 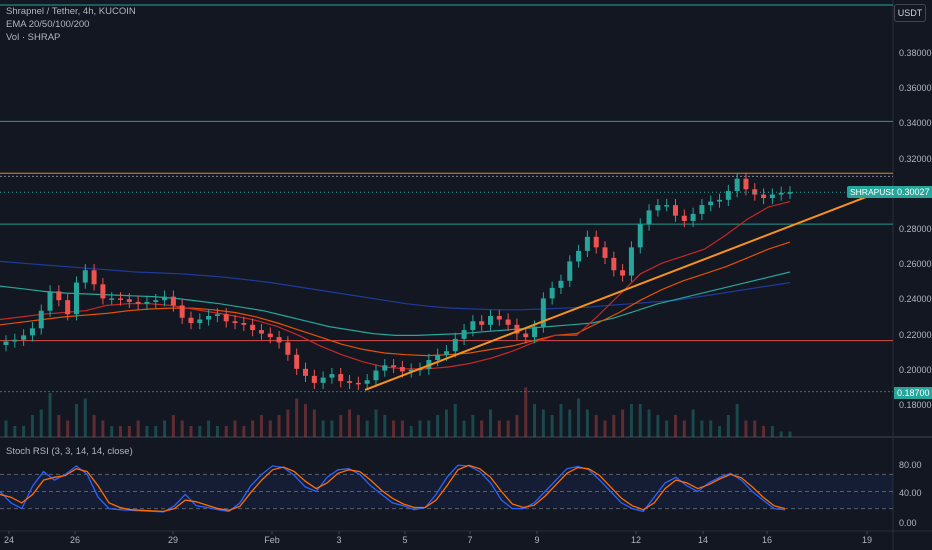 What do you see at coordinates (33, 37) in the screenshot?
I see `volume-legend: Vol · SHRAP` at bounding box center [33, 37].